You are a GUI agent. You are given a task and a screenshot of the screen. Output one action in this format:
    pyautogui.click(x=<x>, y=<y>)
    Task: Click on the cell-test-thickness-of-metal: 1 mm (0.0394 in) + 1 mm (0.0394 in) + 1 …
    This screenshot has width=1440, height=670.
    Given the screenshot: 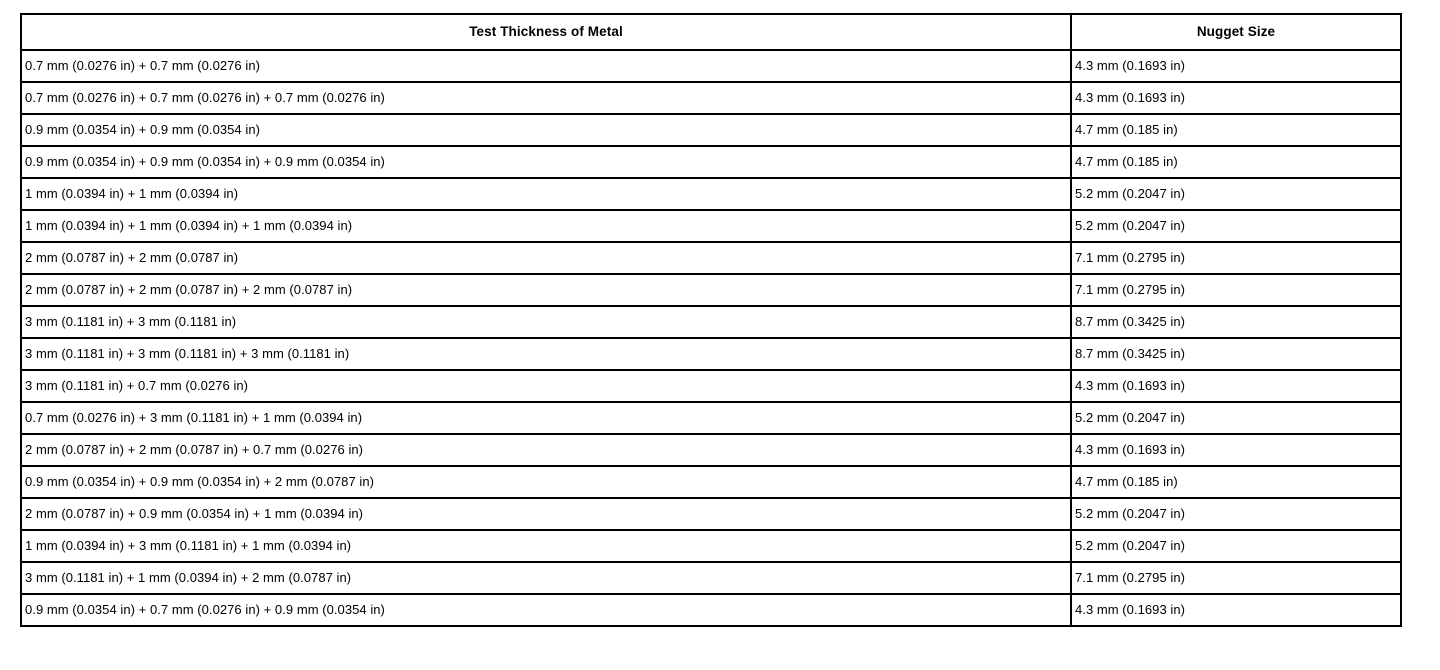 What is the action you would take?
    pyautogui.click(x=546, y=226)
    